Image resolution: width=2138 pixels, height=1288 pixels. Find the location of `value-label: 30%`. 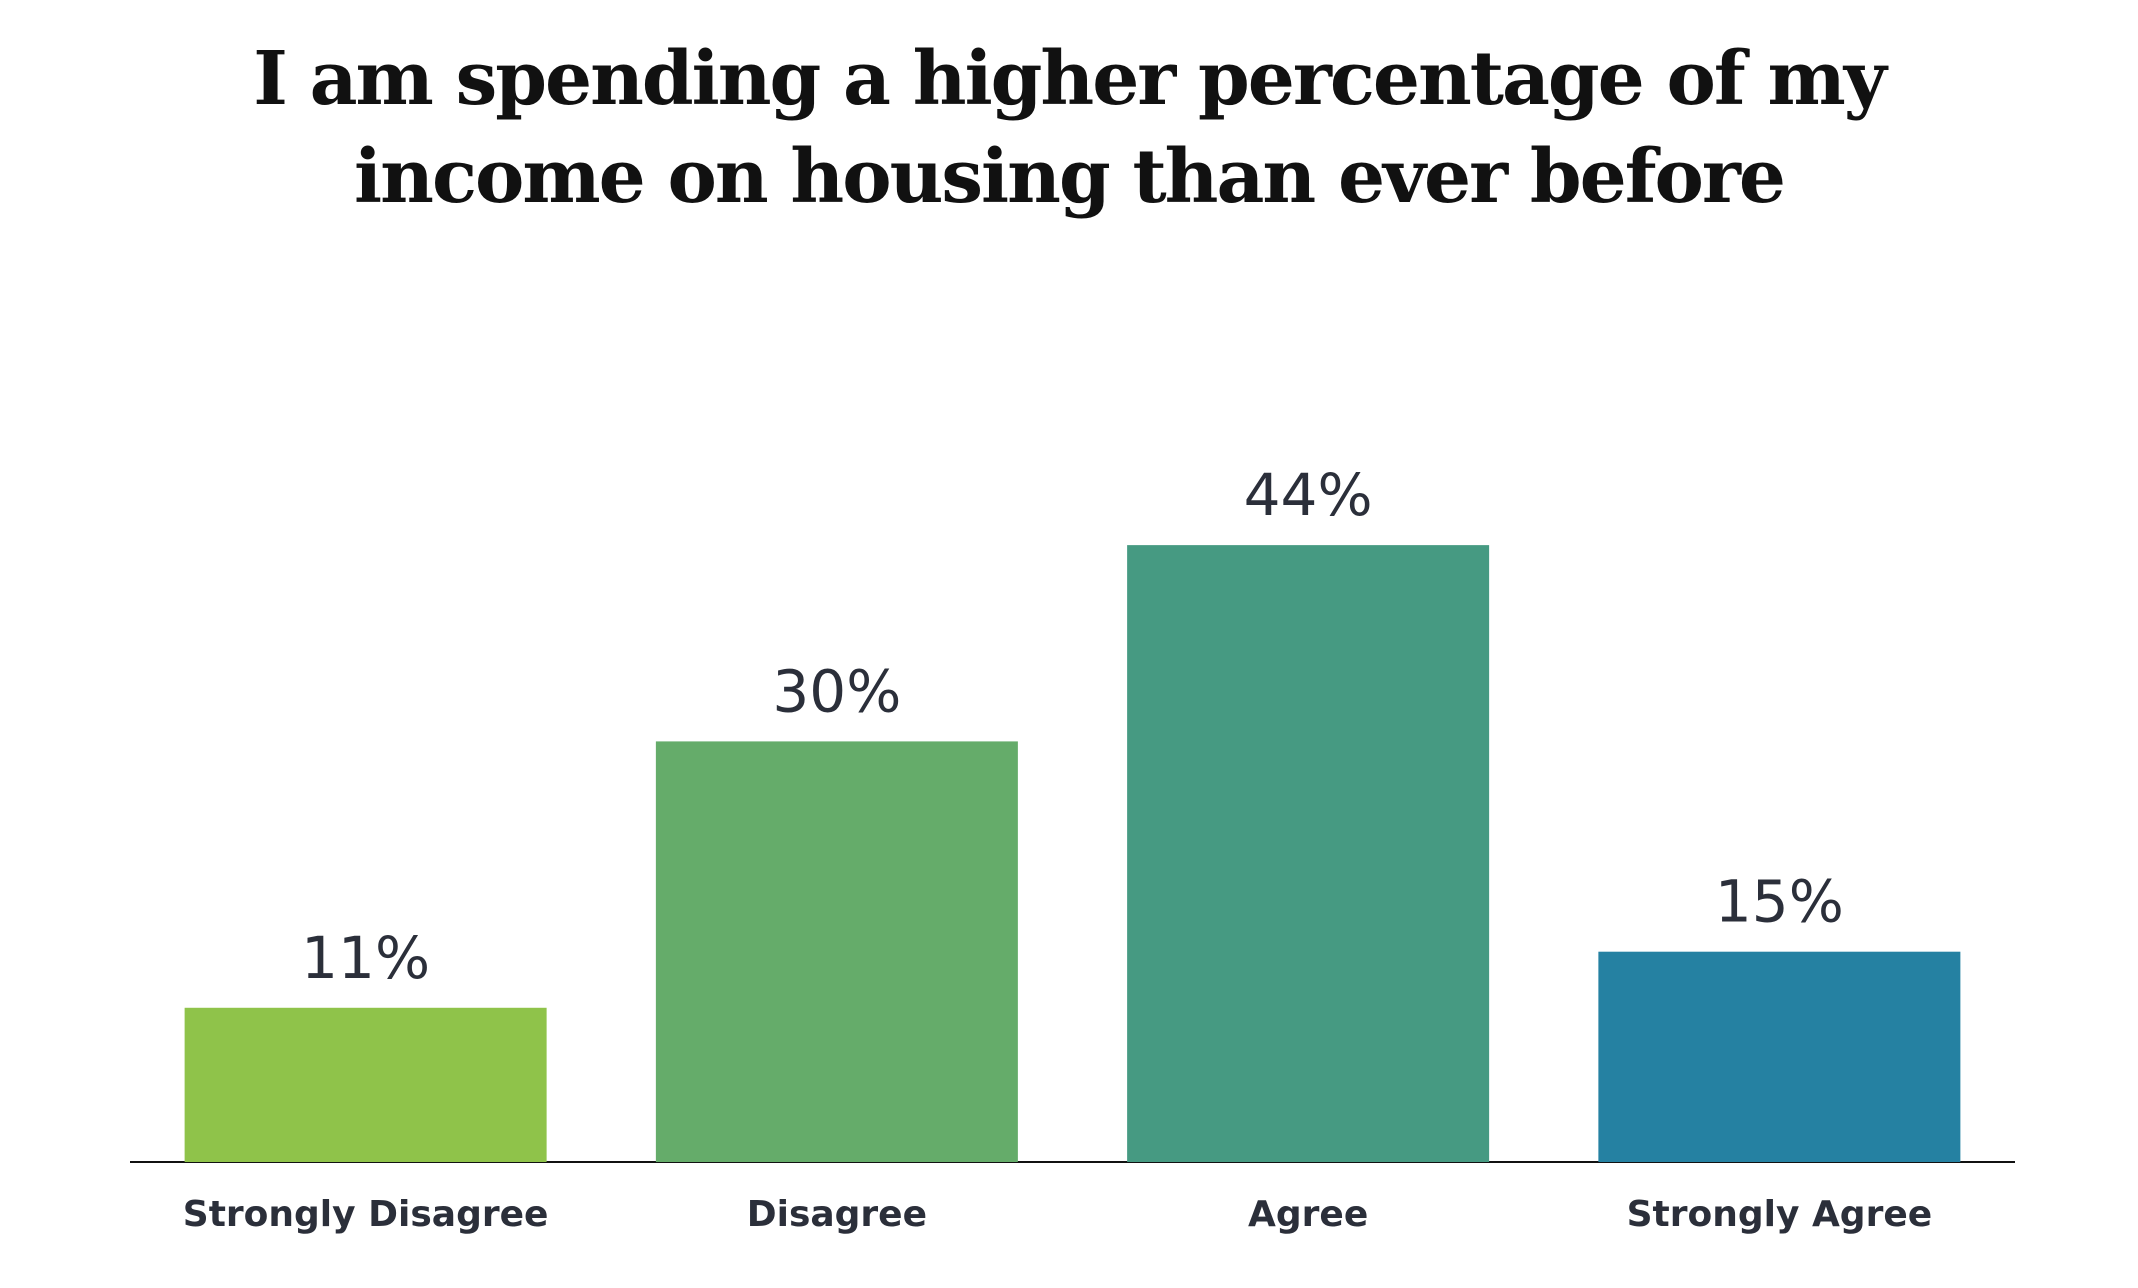

value-label: 30% is located at coordinates (836, 691).